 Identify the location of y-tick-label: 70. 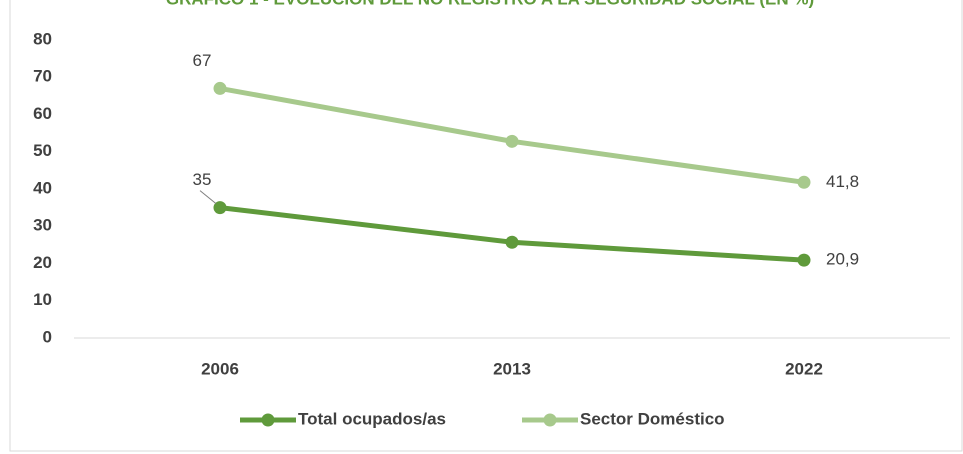
(42, 76).